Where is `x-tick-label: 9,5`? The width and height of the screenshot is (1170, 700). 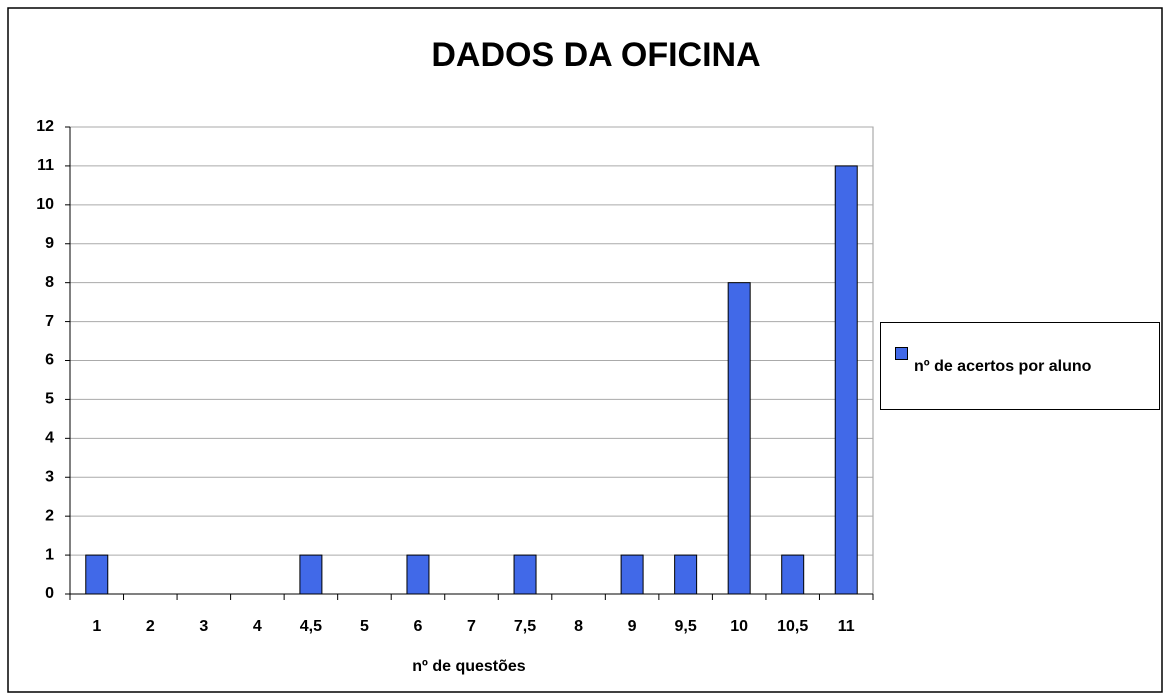 x-tick-label: 9,5 is located at coordinates (686, 626).